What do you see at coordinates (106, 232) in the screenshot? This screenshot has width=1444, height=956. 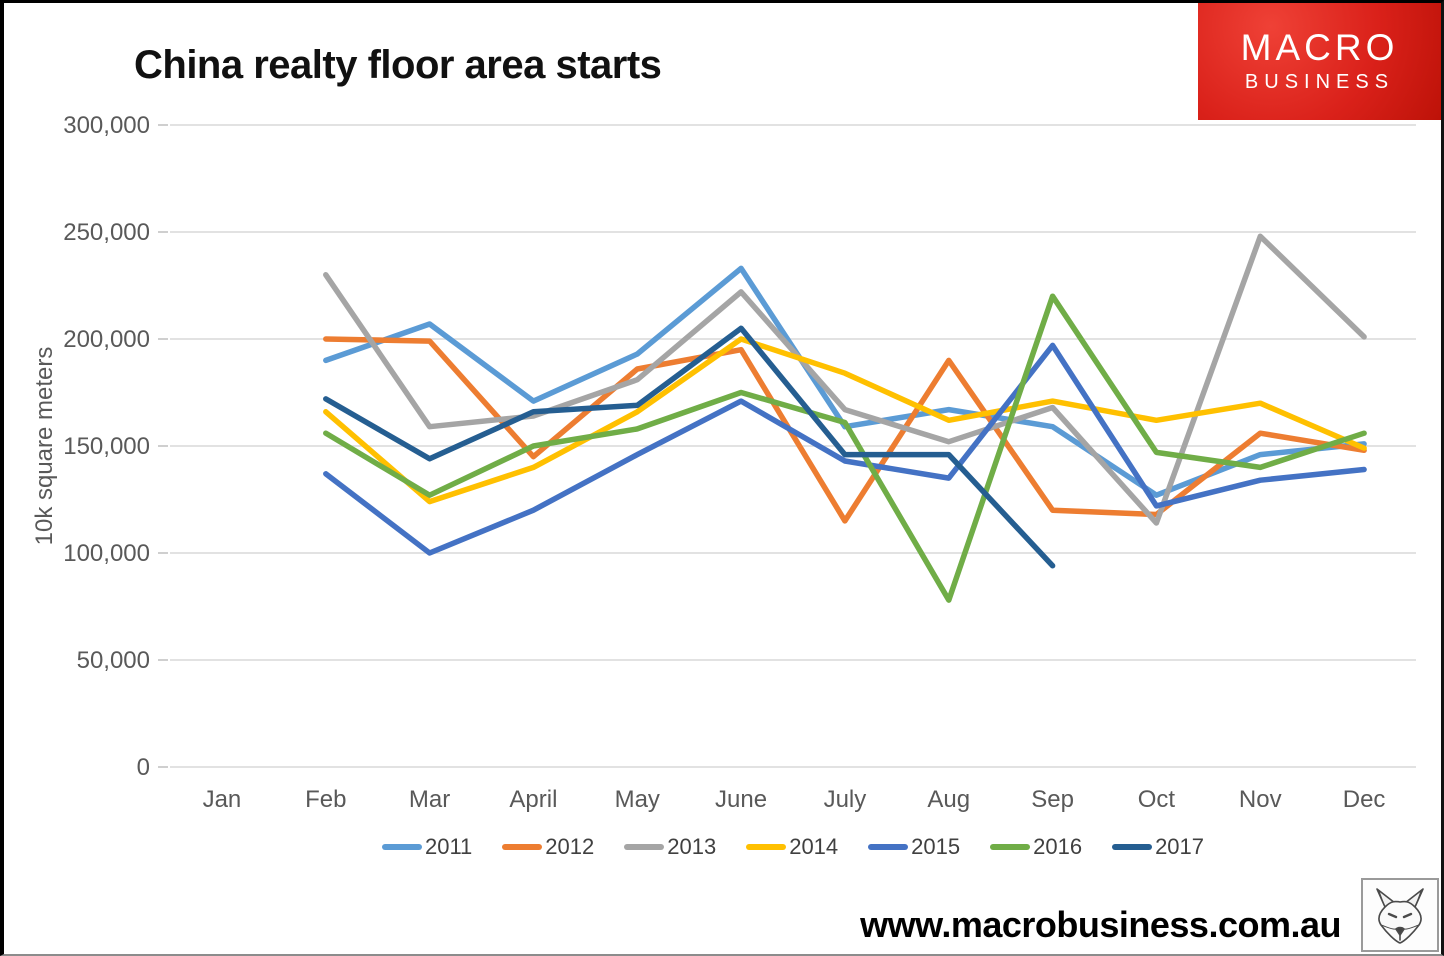 I see `y-tick-label: 250,000` at bounding box center [106, 232].